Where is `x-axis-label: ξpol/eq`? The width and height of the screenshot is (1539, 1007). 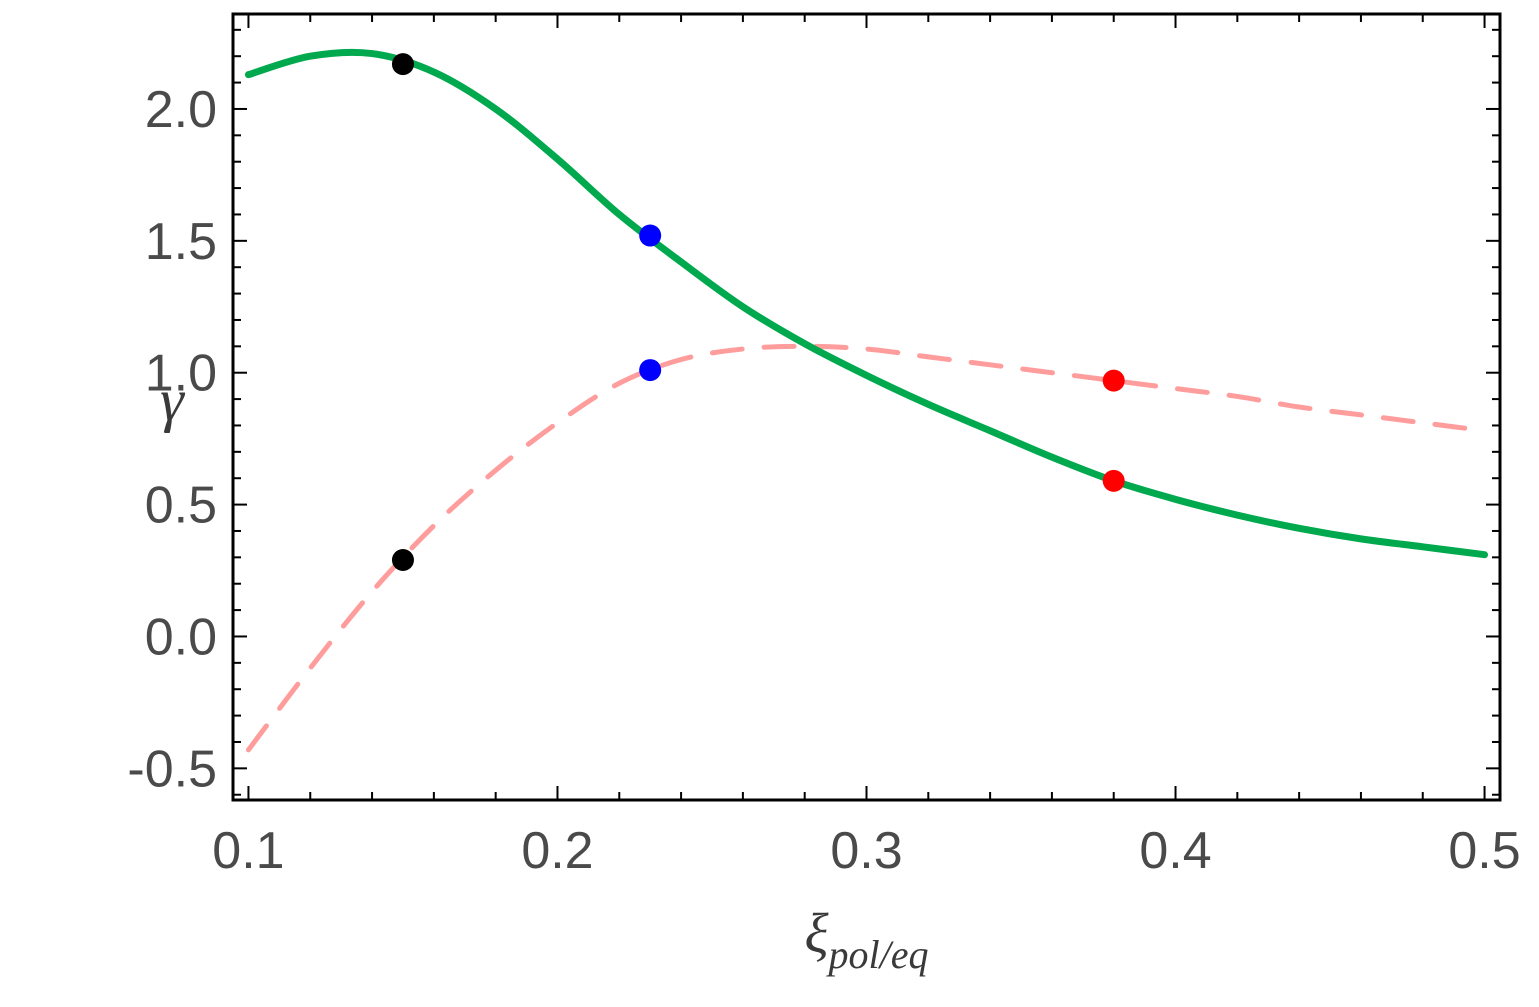 x-axis-label: ξpol/eq is located at coordinates (867, 940).